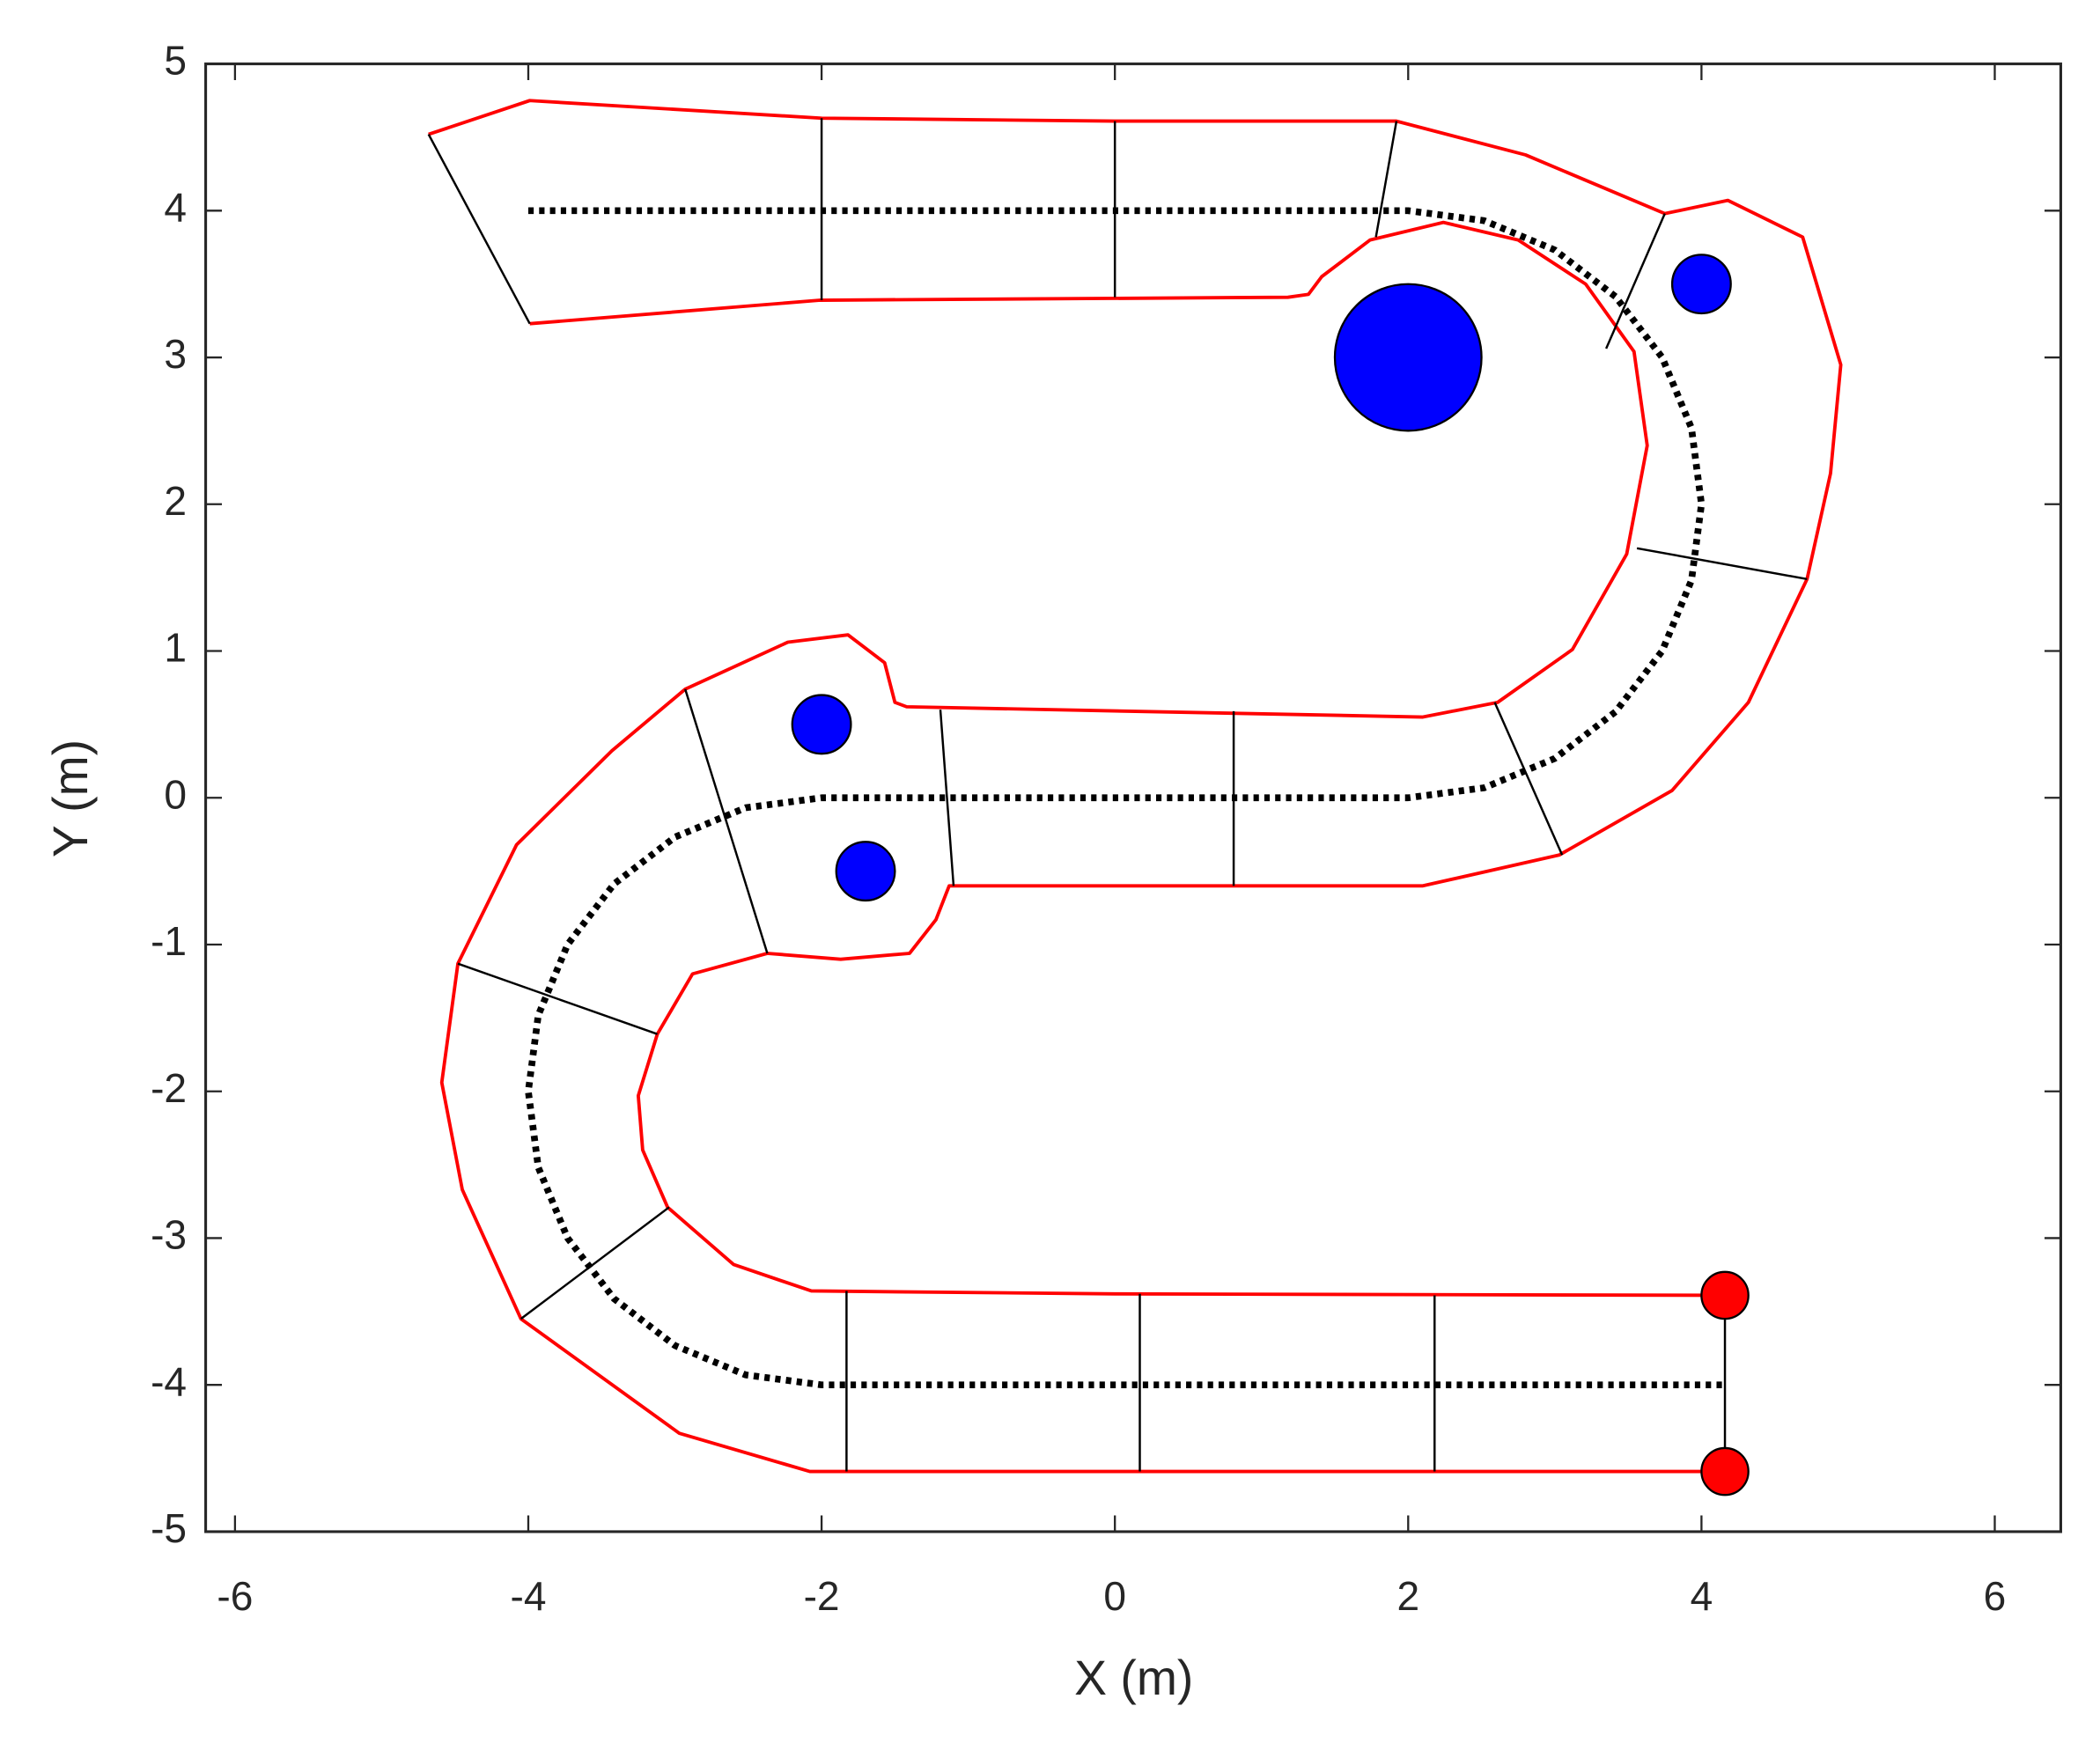 The width and height of the screenshot is (2100, 1743). What do you see at coordinates (175, 61) in the screenshot?
I see `y-tick-label: 5` at bounding box center [175, 61].